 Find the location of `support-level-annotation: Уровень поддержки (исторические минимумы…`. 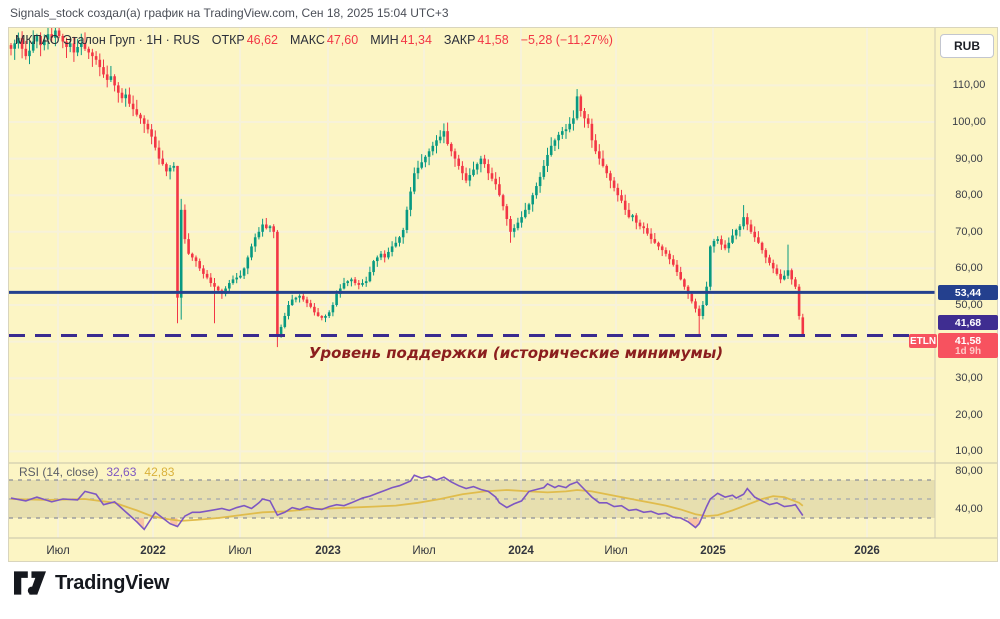

support-level-annotation: Уровень поддержки (исторические минимумы… is located at coordinates (516, 353).